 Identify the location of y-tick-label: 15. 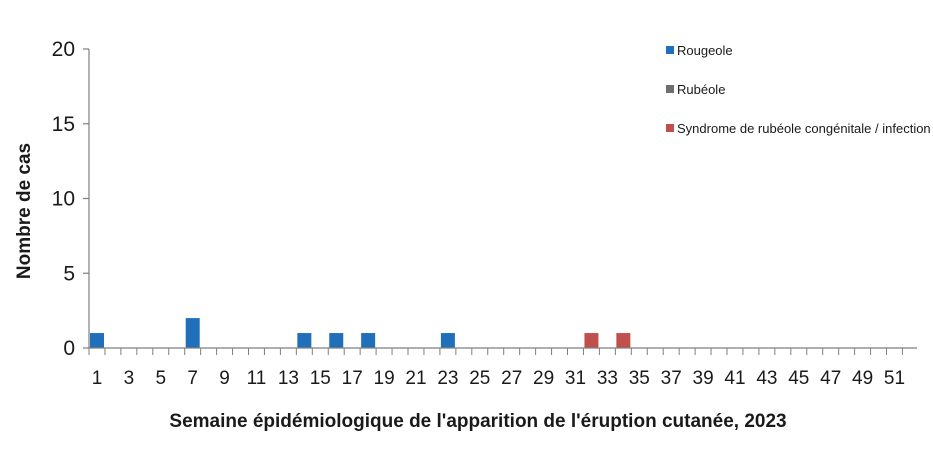
(63, 124).